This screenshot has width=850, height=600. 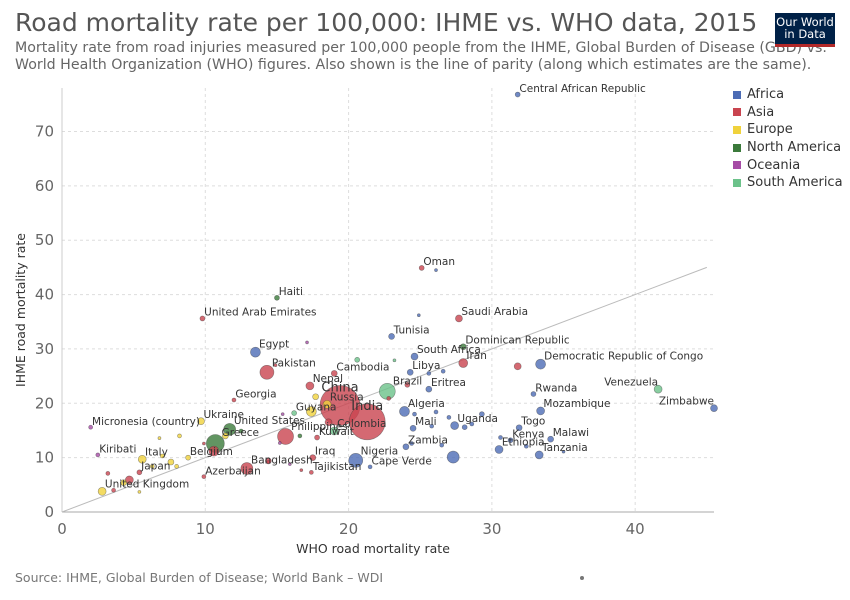 I want to click on legend-item: South America, so click(x=788, y=183).